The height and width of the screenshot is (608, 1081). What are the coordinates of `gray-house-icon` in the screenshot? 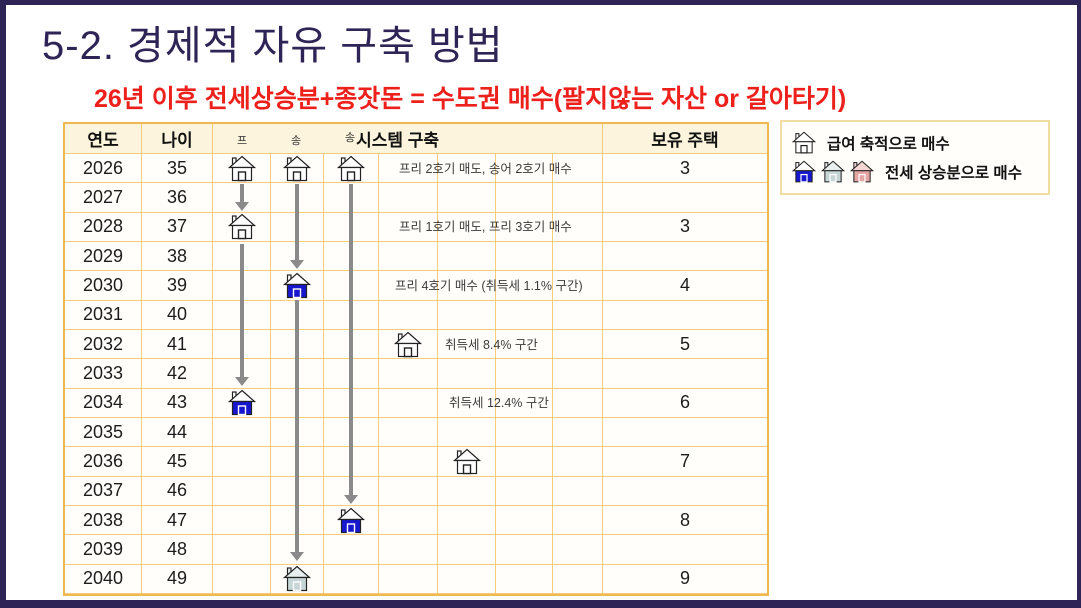 It's located at (297, 579).